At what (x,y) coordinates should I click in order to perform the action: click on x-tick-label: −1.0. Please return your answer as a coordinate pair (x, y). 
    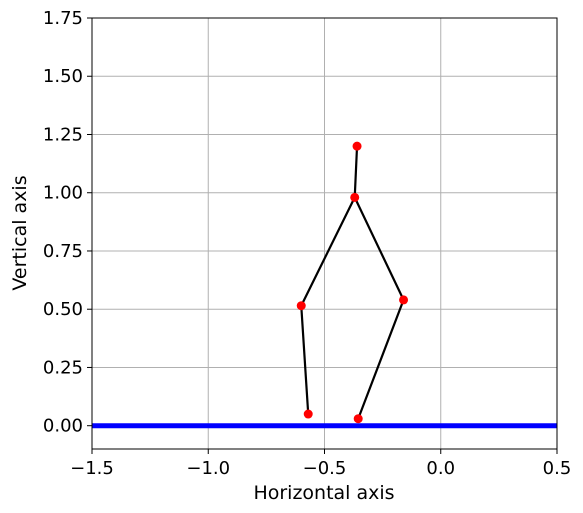
    Looking at the image, I should click on (208, 468).